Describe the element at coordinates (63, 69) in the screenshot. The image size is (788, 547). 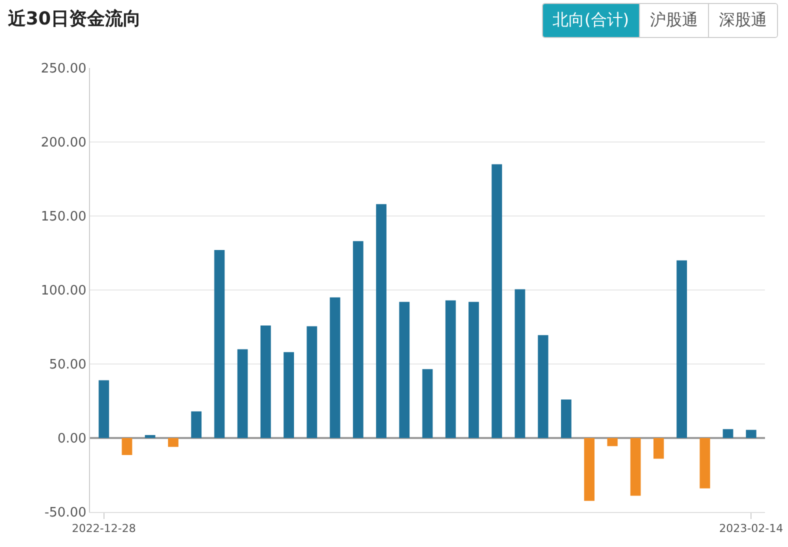
I see `y-tick-label: 250.00` at that location.